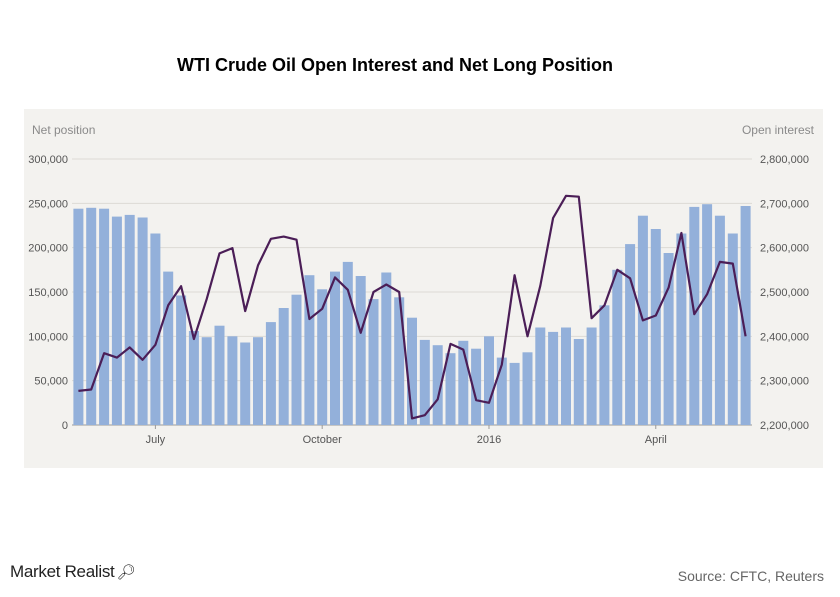 The image size is (840, 597). What do you see at coordinates (63, 130) in the screenshot?
I see `left-axis-label: Net position` at bounding box center [63, 130].